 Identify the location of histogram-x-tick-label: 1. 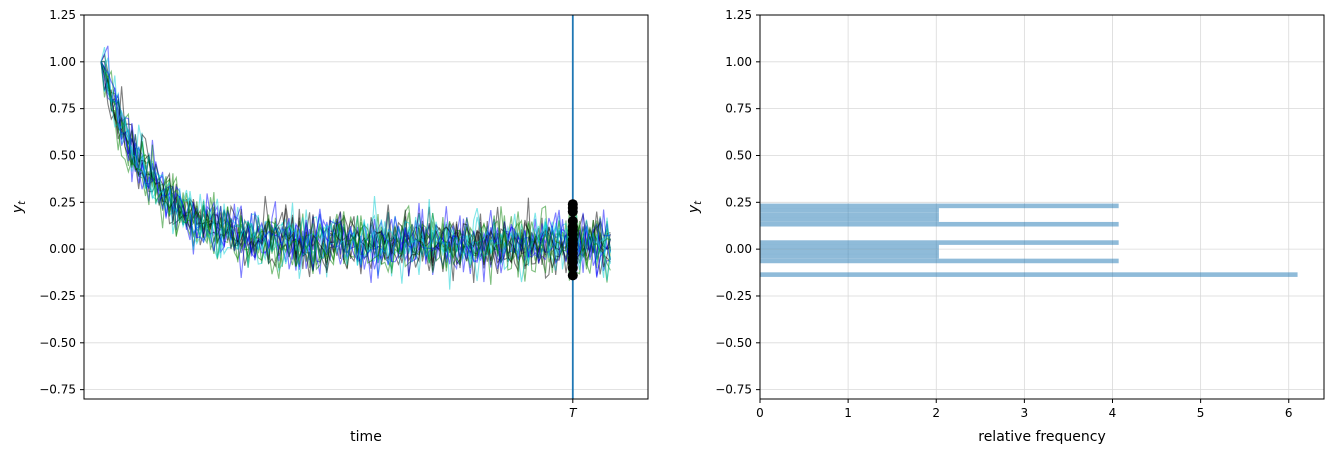
(848, 413).